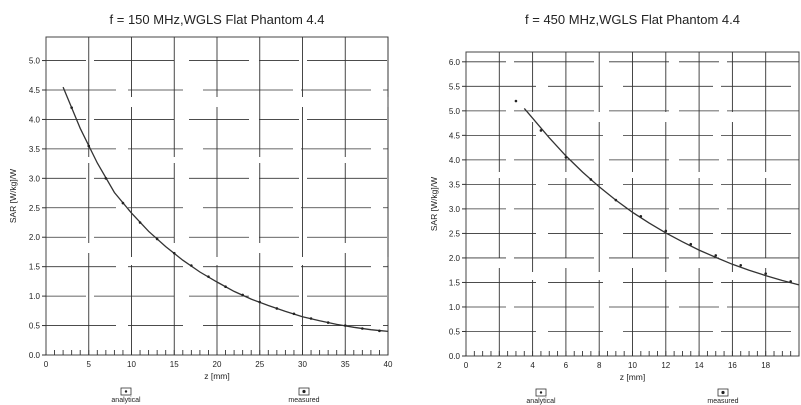  I want to click on x-tick-label: 30, so click(302, 364).